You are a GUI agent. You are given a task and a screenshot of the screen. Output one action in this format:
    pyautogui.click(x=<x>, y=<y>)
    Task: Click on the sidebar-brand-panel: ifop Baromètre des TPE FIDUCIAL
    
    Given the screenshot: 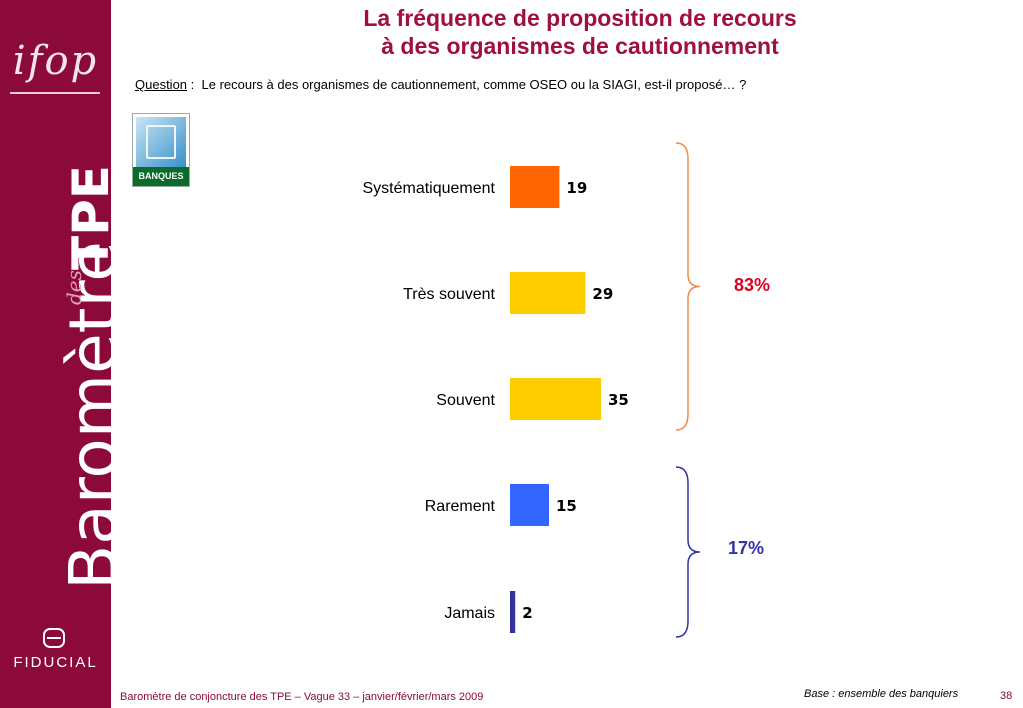 What is the action you would take?
    pyautogui.click(x=66, y=354)
    